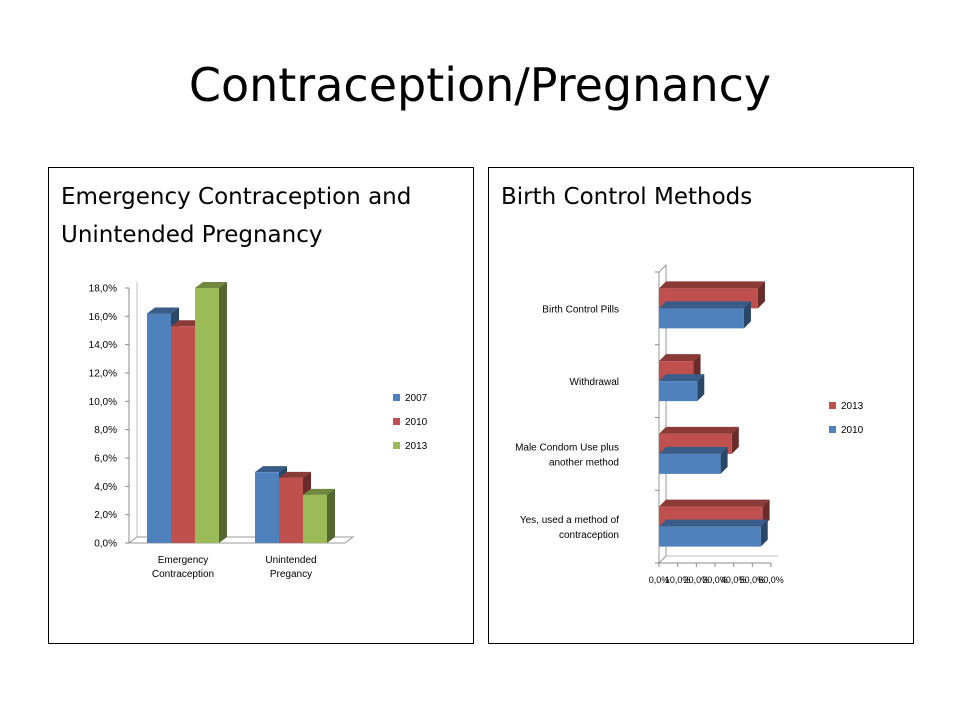 The width and height of the screenshot is (960, 720). Describe the element at coordinates (183, 574) in the screenshot. I see `x-category-label: Contraception` at that location.